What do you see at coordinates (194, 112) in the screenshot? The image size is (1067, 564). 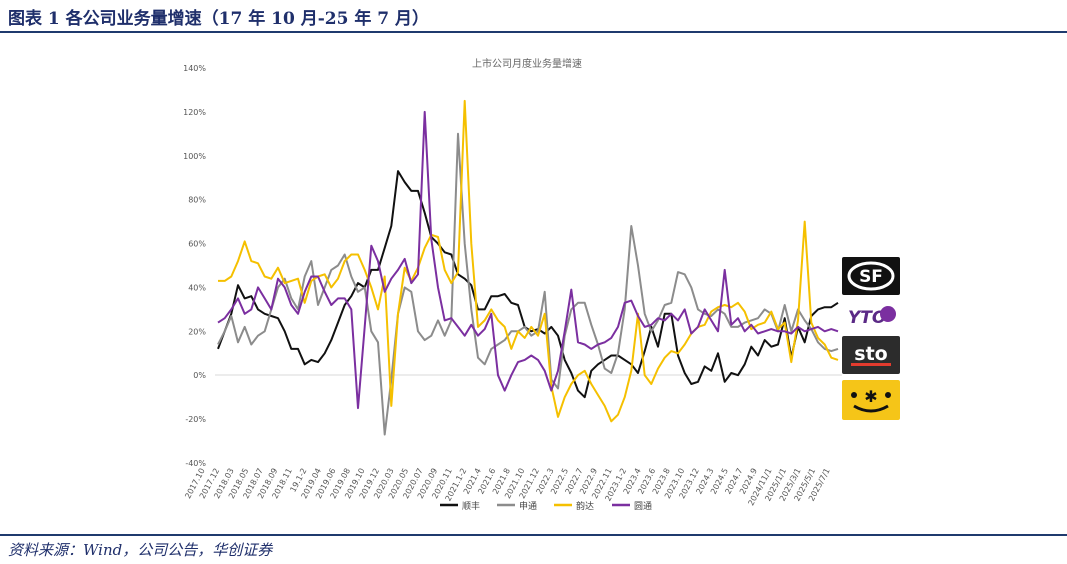 I see `y-tick-label: 120%` at bounding box center [194, 112].